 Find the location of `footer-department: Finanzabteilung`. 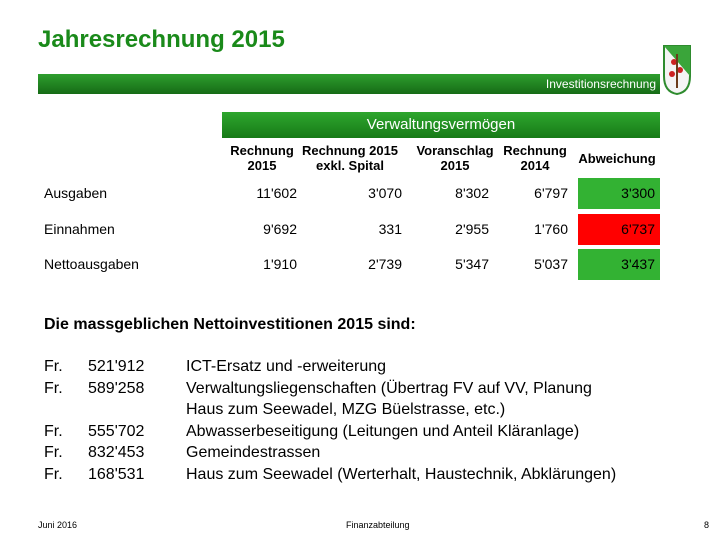

footer-department: Finanzabteilung is located at coordinates (378, 525).